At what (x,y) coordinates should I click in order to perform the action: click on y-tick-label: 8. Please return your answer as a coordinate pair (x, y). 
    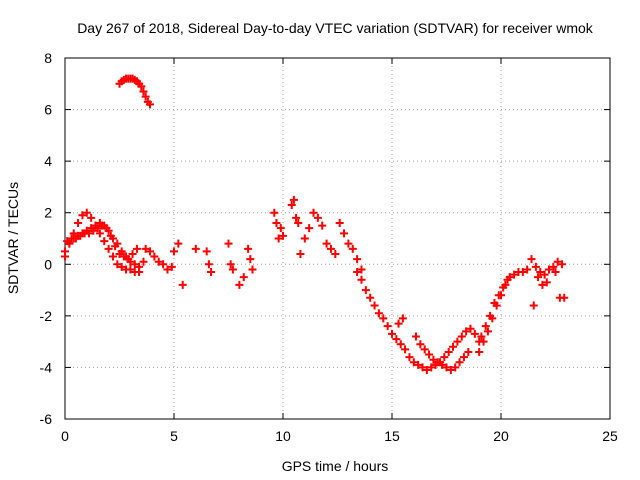
    Looking at the image, I should click on (48, 58).